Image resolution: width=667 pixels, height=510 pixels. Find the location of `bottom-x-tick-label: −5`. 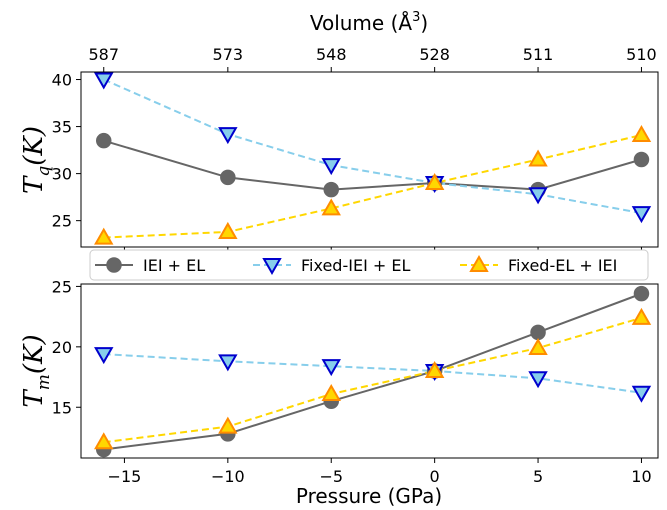

bottom-x-tick-label: −5 is located at coordinates (331, 476).